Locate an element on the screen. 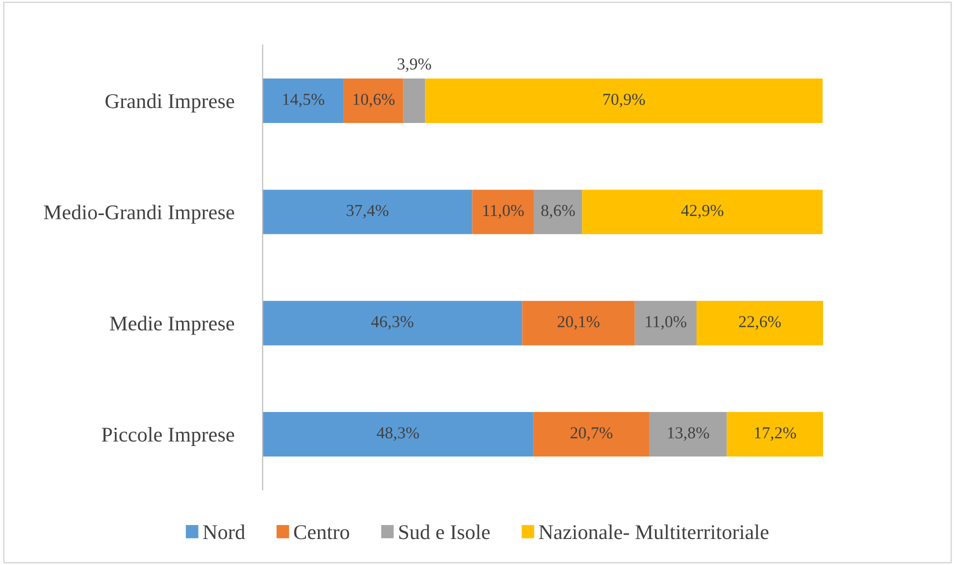  data-label: 22,6% is located at coordinates (760, 323).